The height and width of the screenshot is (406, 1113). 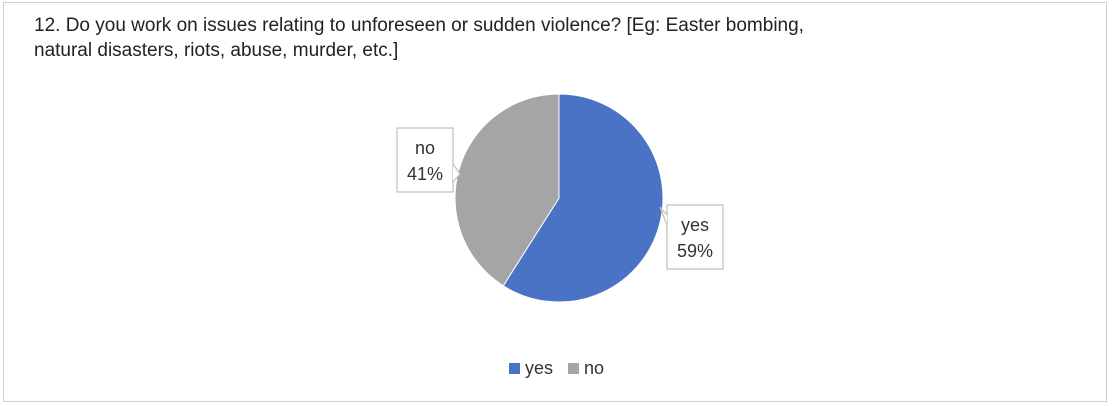 What do you see at coordinates (556, 368) in the screenshot?
I see `legend: yes no` at bounding box center [556, 368].